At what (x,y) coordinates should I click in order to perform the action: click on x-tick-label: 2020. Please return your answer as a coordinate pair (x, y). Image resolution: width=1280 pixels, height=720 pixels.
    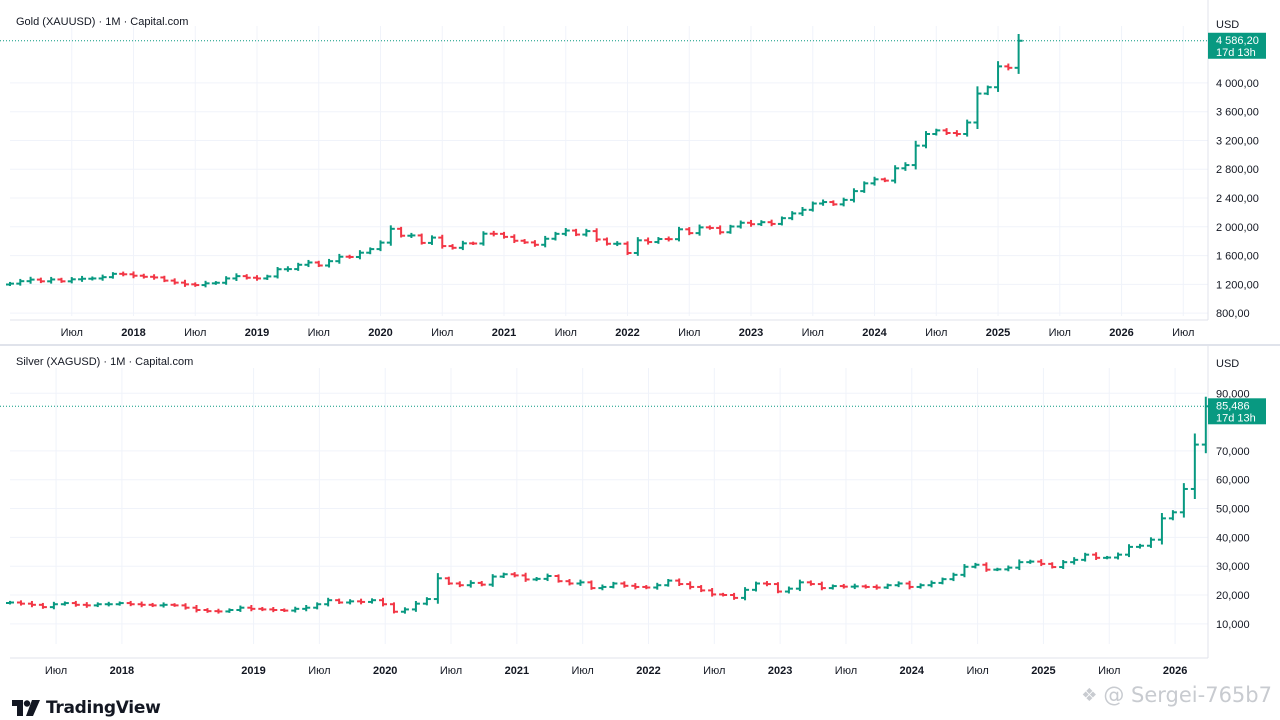
    Looking at the image, I should click on (380, 333).